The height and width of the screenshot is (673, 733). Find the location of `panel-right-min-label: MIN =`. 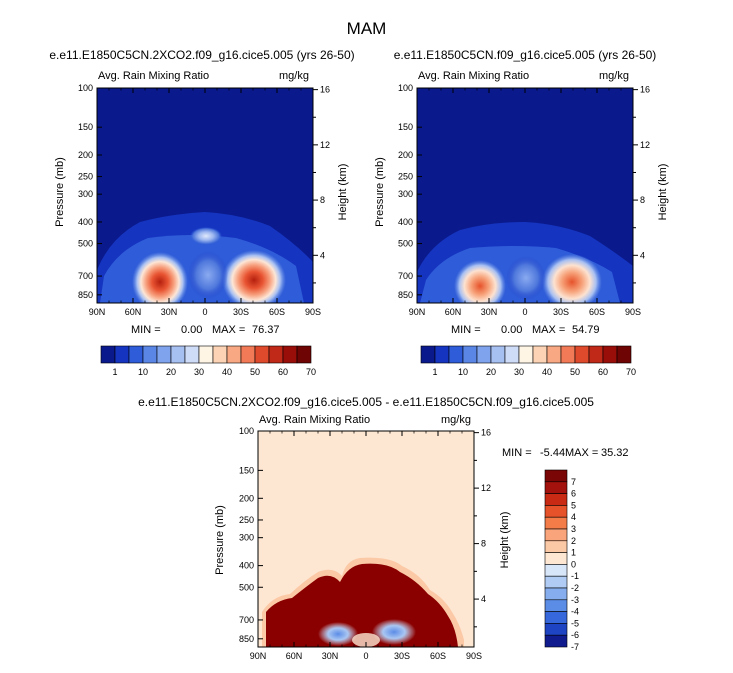

panel-right-min-label: MIN = is located at coordinates (466, 330).